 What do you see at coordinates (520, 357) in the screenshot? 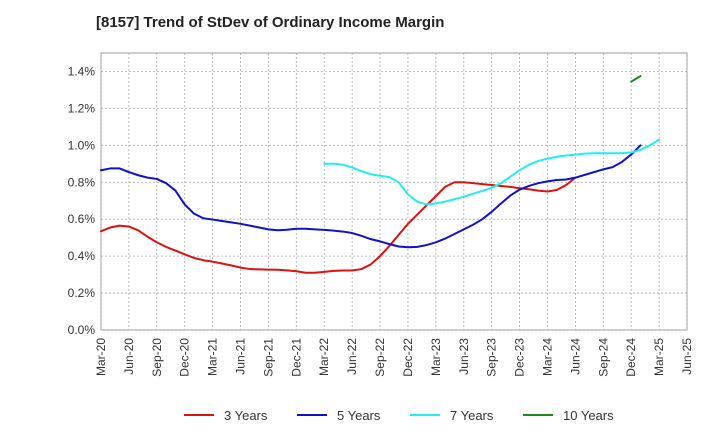
I see `x-tick-label: Dec-23` at bounding box center [520, 357].